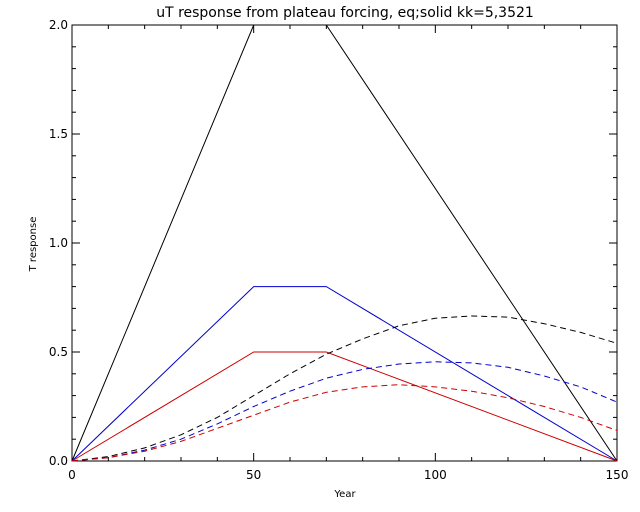 The height and width of the screenshot is (512, 640). I want to click on y-tick-label: 0.5, so click(58, 352).